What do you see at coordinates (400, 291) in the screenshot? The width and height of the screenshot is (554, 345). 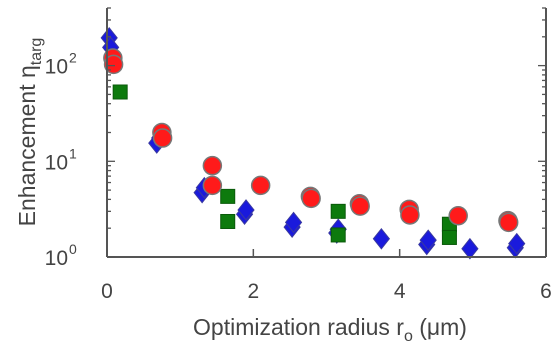 I see `x-tick-label: 4` at bounding box center [400, 291].